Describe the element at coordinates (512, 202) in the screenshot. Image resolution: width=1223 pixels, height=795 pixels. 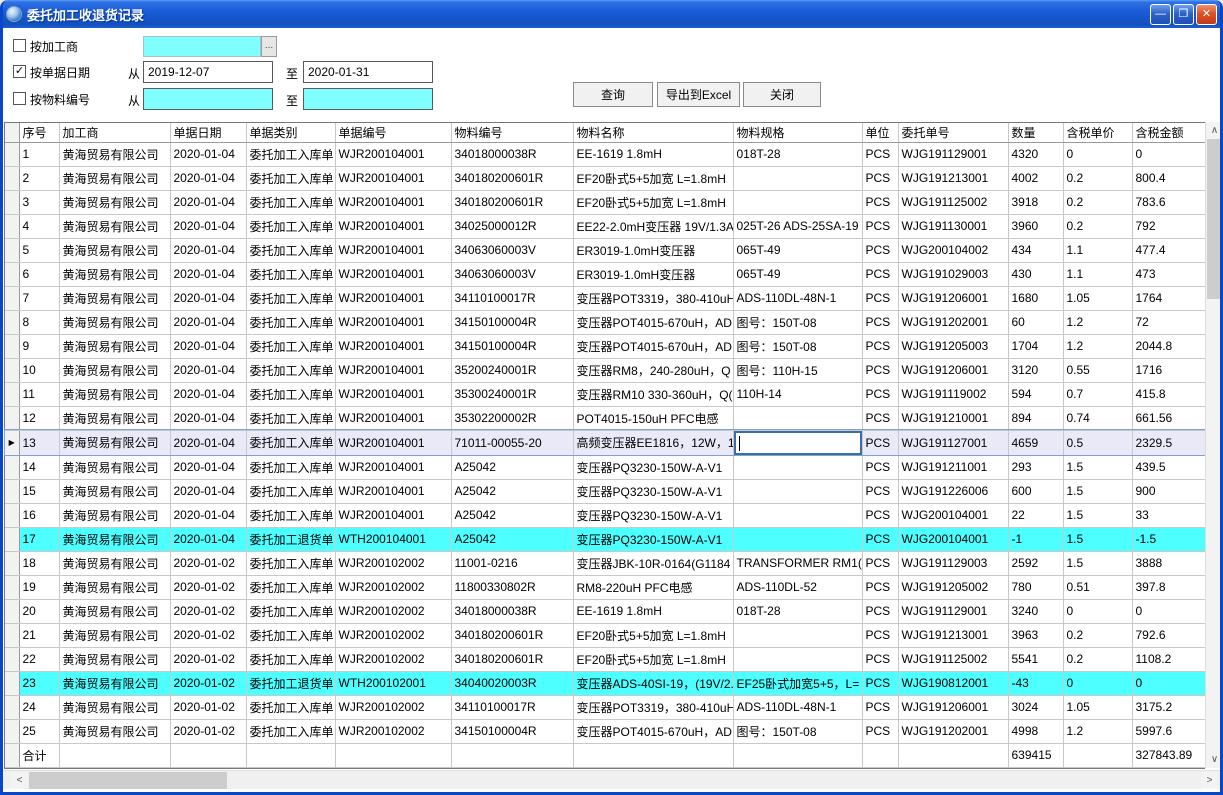
I see `cell: 340180200601R` at that location.